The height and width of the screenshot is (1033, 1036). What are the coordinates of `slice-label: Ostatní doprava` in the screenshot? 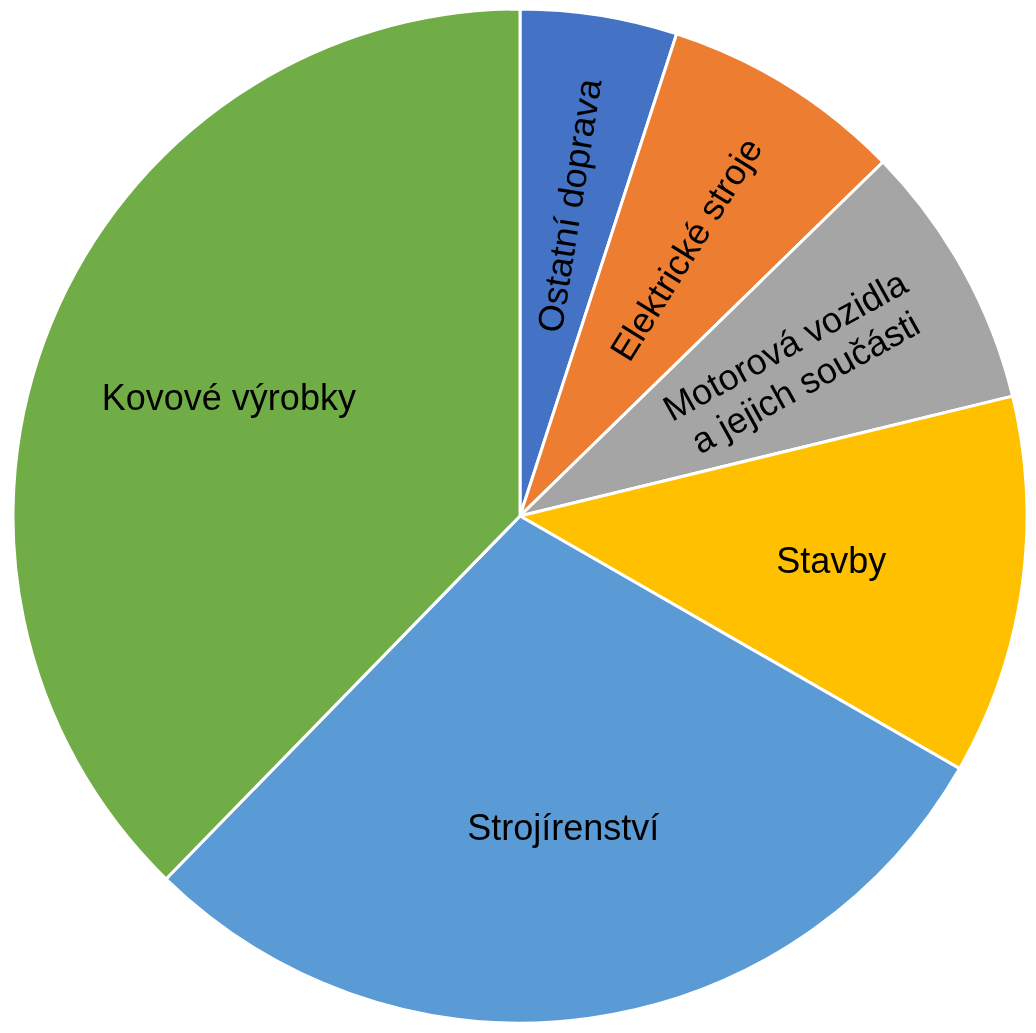 It's located at (569, 205).